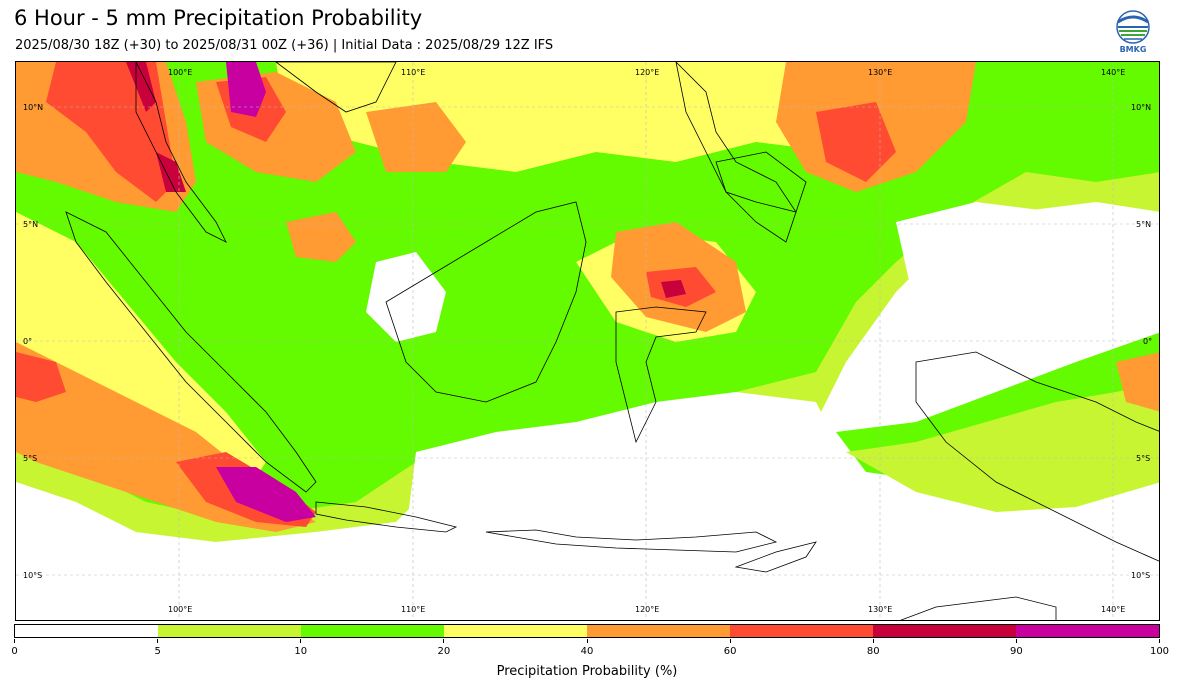  I want to click on colorbar-tick-label: 60, so click(730, 651).